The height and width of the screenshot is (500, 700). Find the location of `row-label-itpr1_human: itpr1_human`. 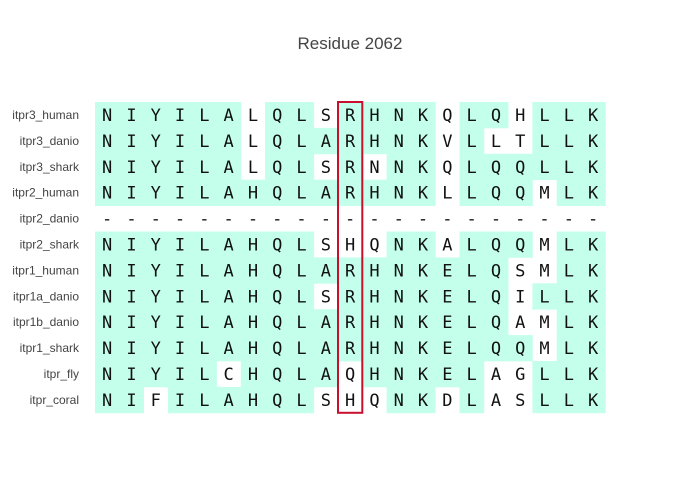

row-label-itpr1_human: itpr1_human is located at coordinates (45, 270).